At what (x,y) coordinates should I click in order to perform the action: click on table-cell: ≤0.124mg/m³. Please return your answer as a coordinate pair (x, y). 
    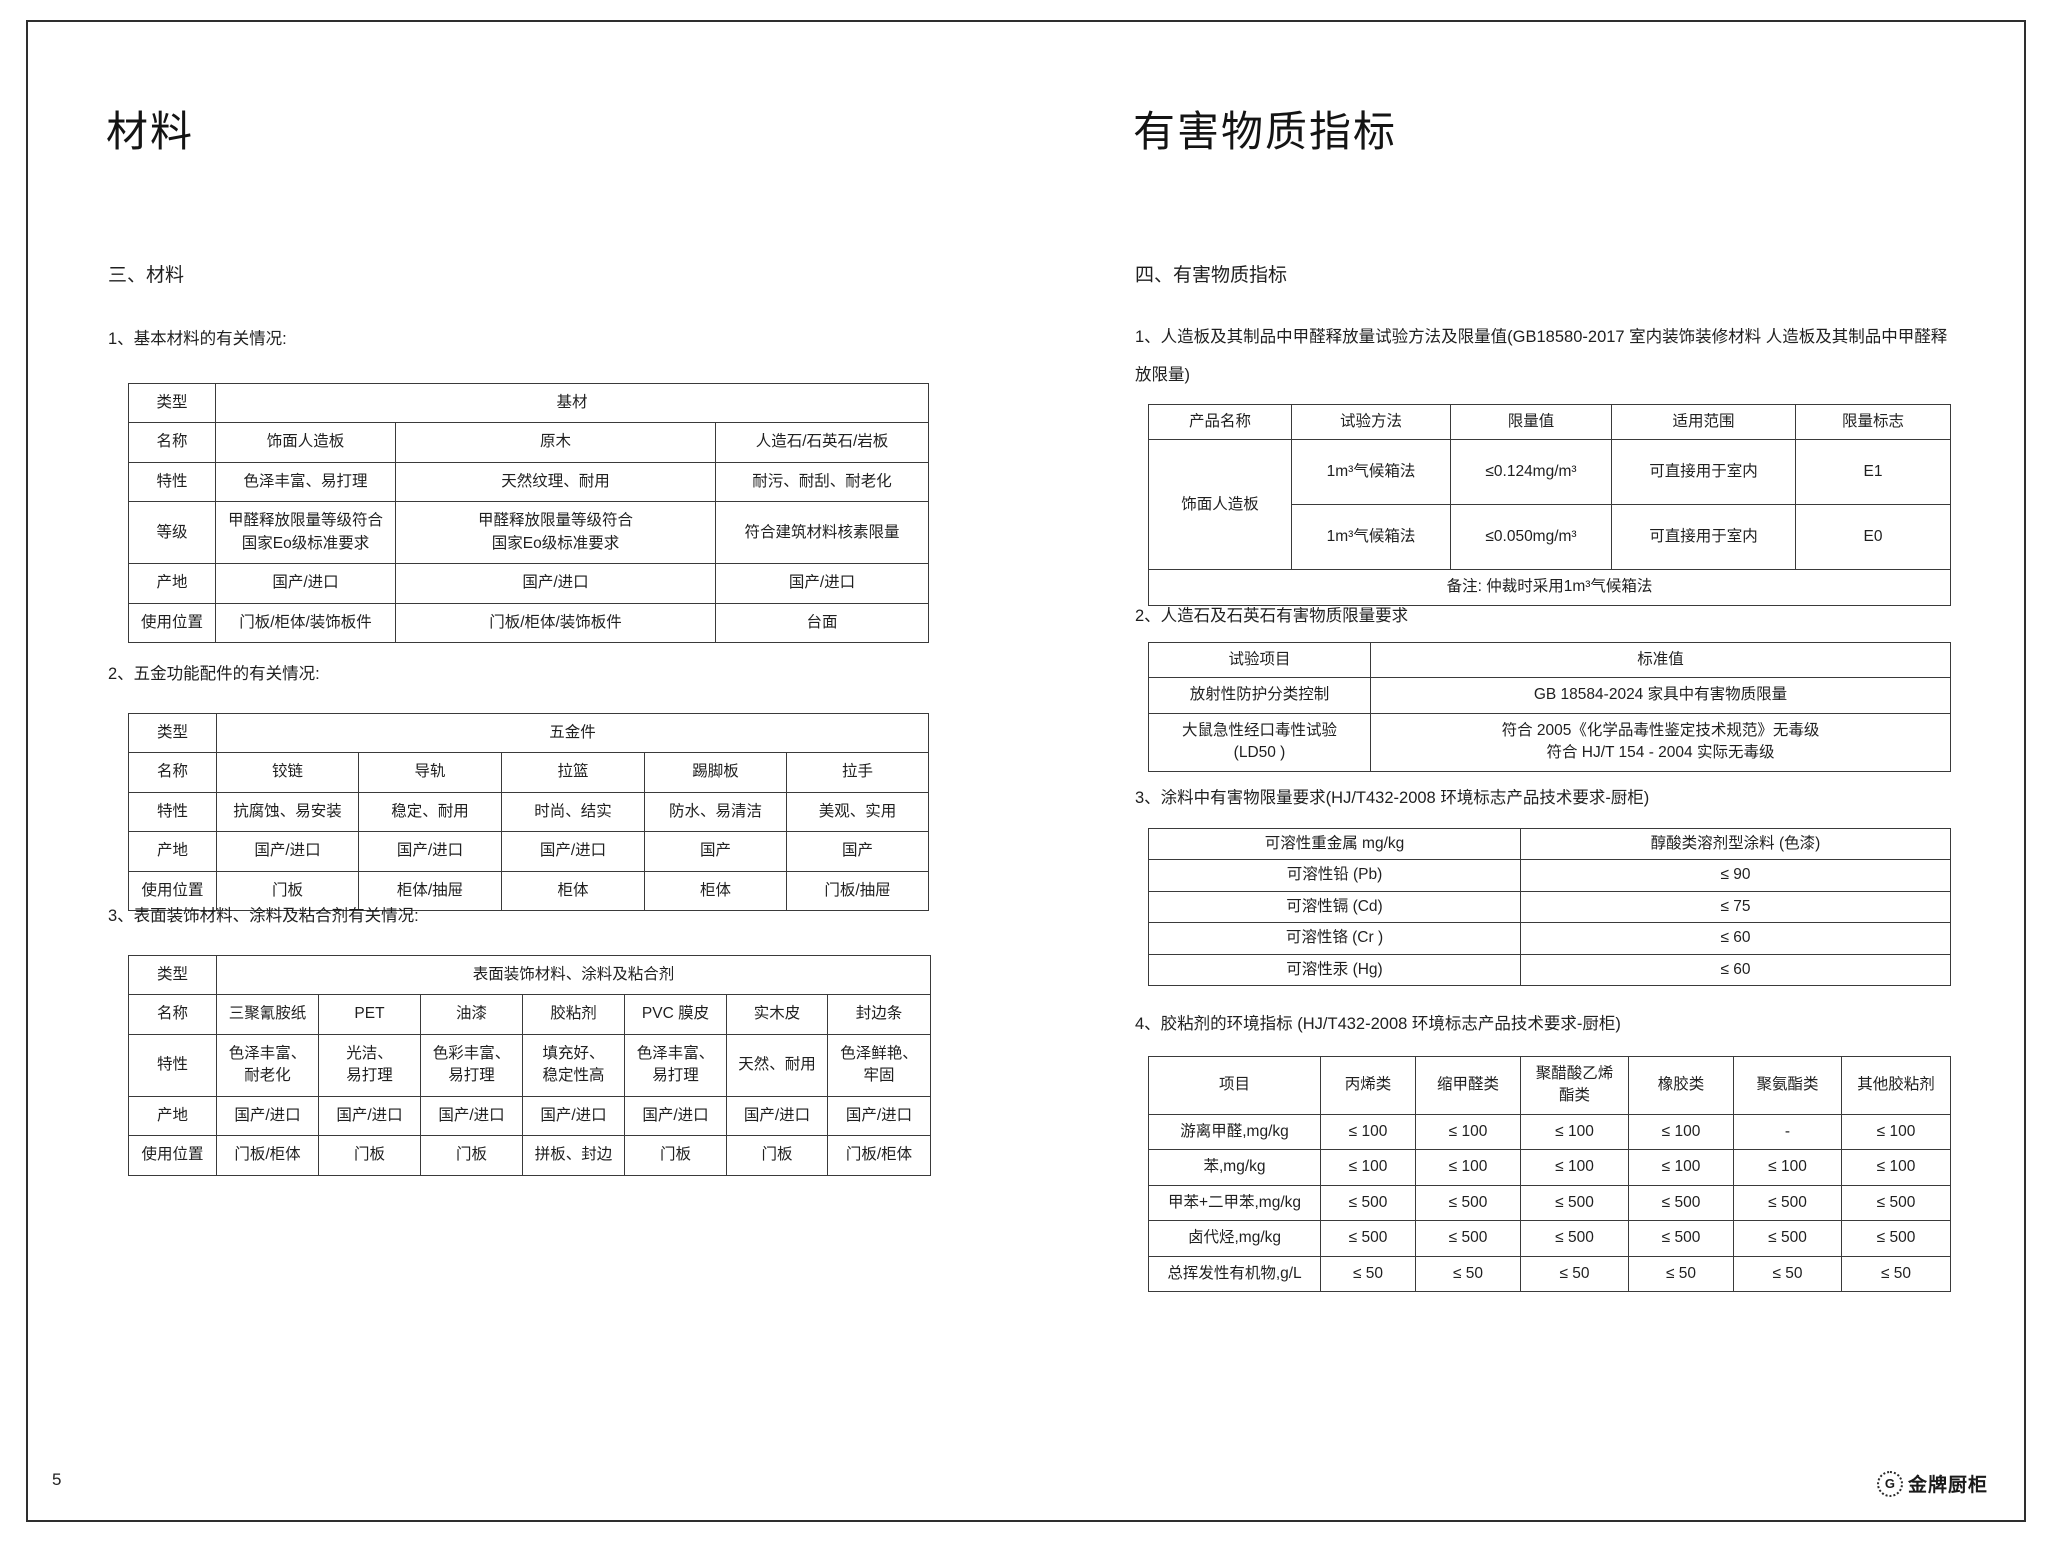
    Looking at the image, I should click on (1531, 472).